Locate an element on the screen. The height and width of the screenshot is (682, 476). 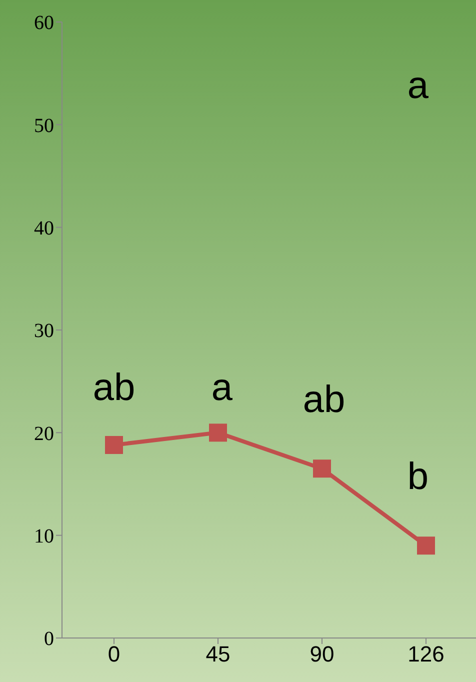
y-tick-label: 50 is located at coordinates (44, 125).